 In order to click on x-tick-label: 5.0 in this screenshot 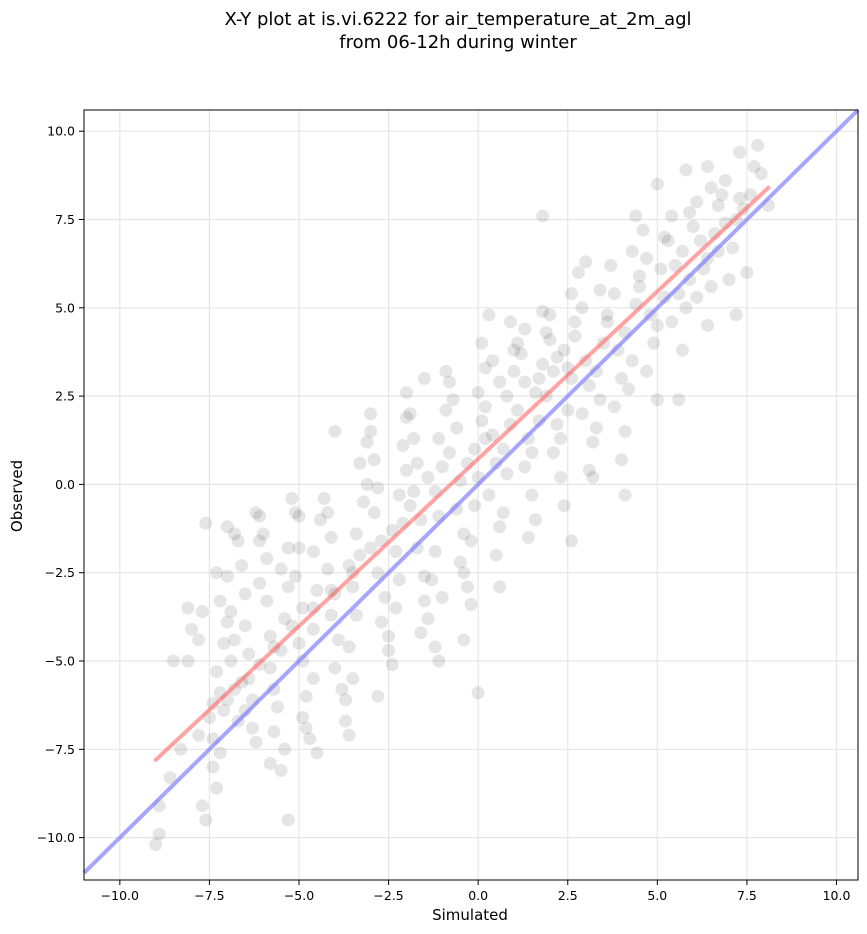, I will do `click(657, 895)`.